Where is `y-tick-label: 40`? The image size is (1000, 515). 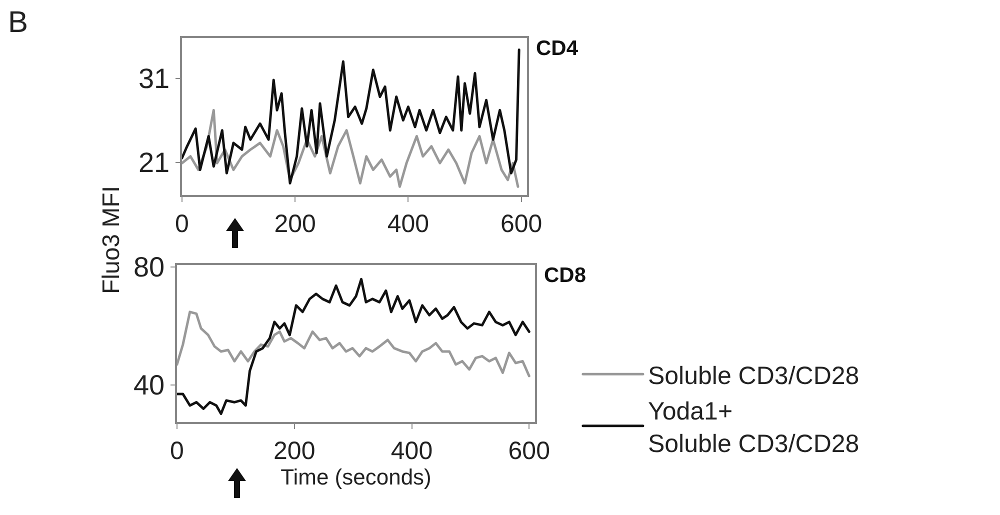
y-tick-label: 40 is located at coordinates (149, 385).